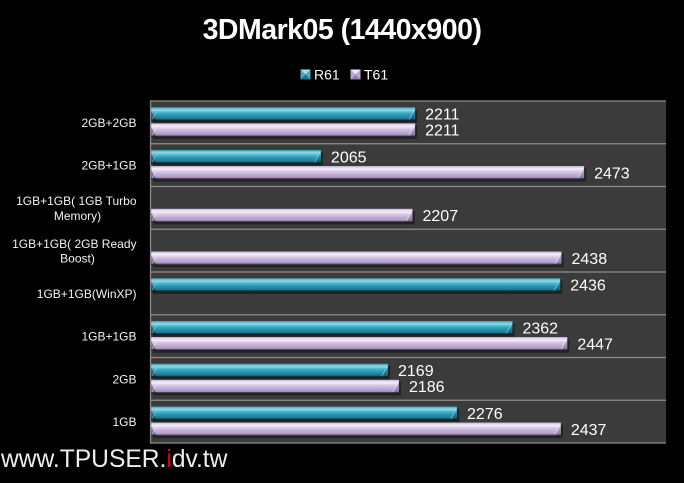 This screenshot has width=684, height=483. What do you see at coordinates (77, 216) in the screenshot?
I see `svg-text: Memory)` at bounding box center [77, 216].